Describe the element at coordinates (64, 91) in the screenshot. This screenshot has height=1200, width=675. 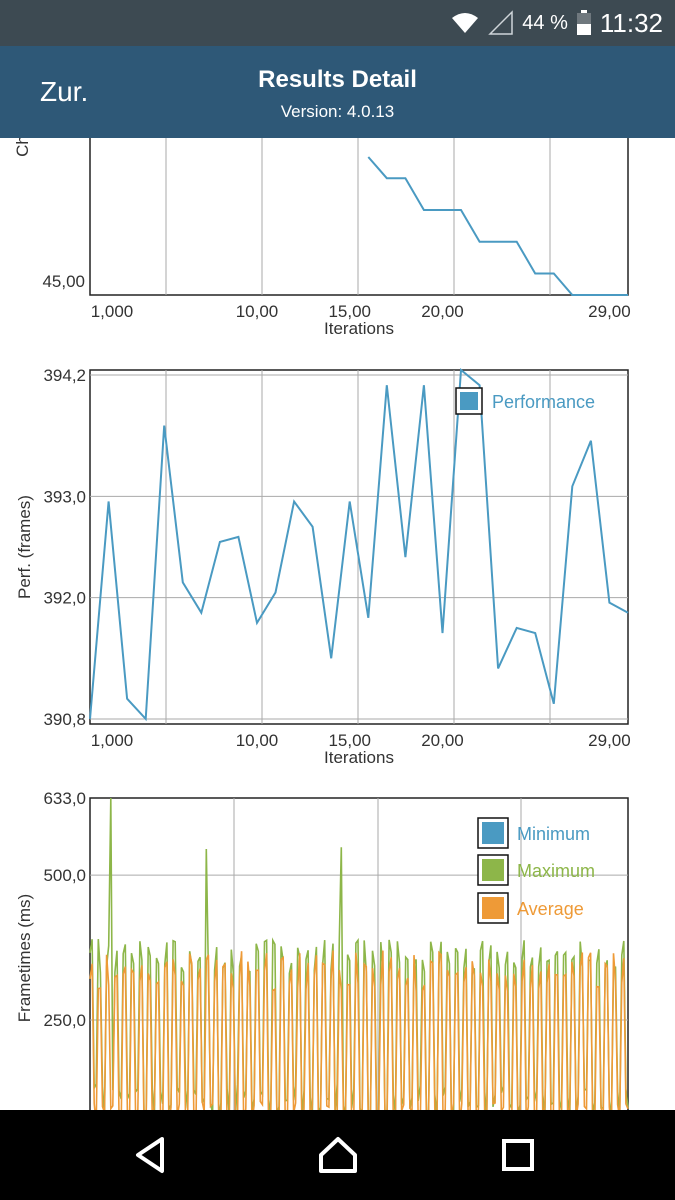
I see `back-button: Zur.` at that location.